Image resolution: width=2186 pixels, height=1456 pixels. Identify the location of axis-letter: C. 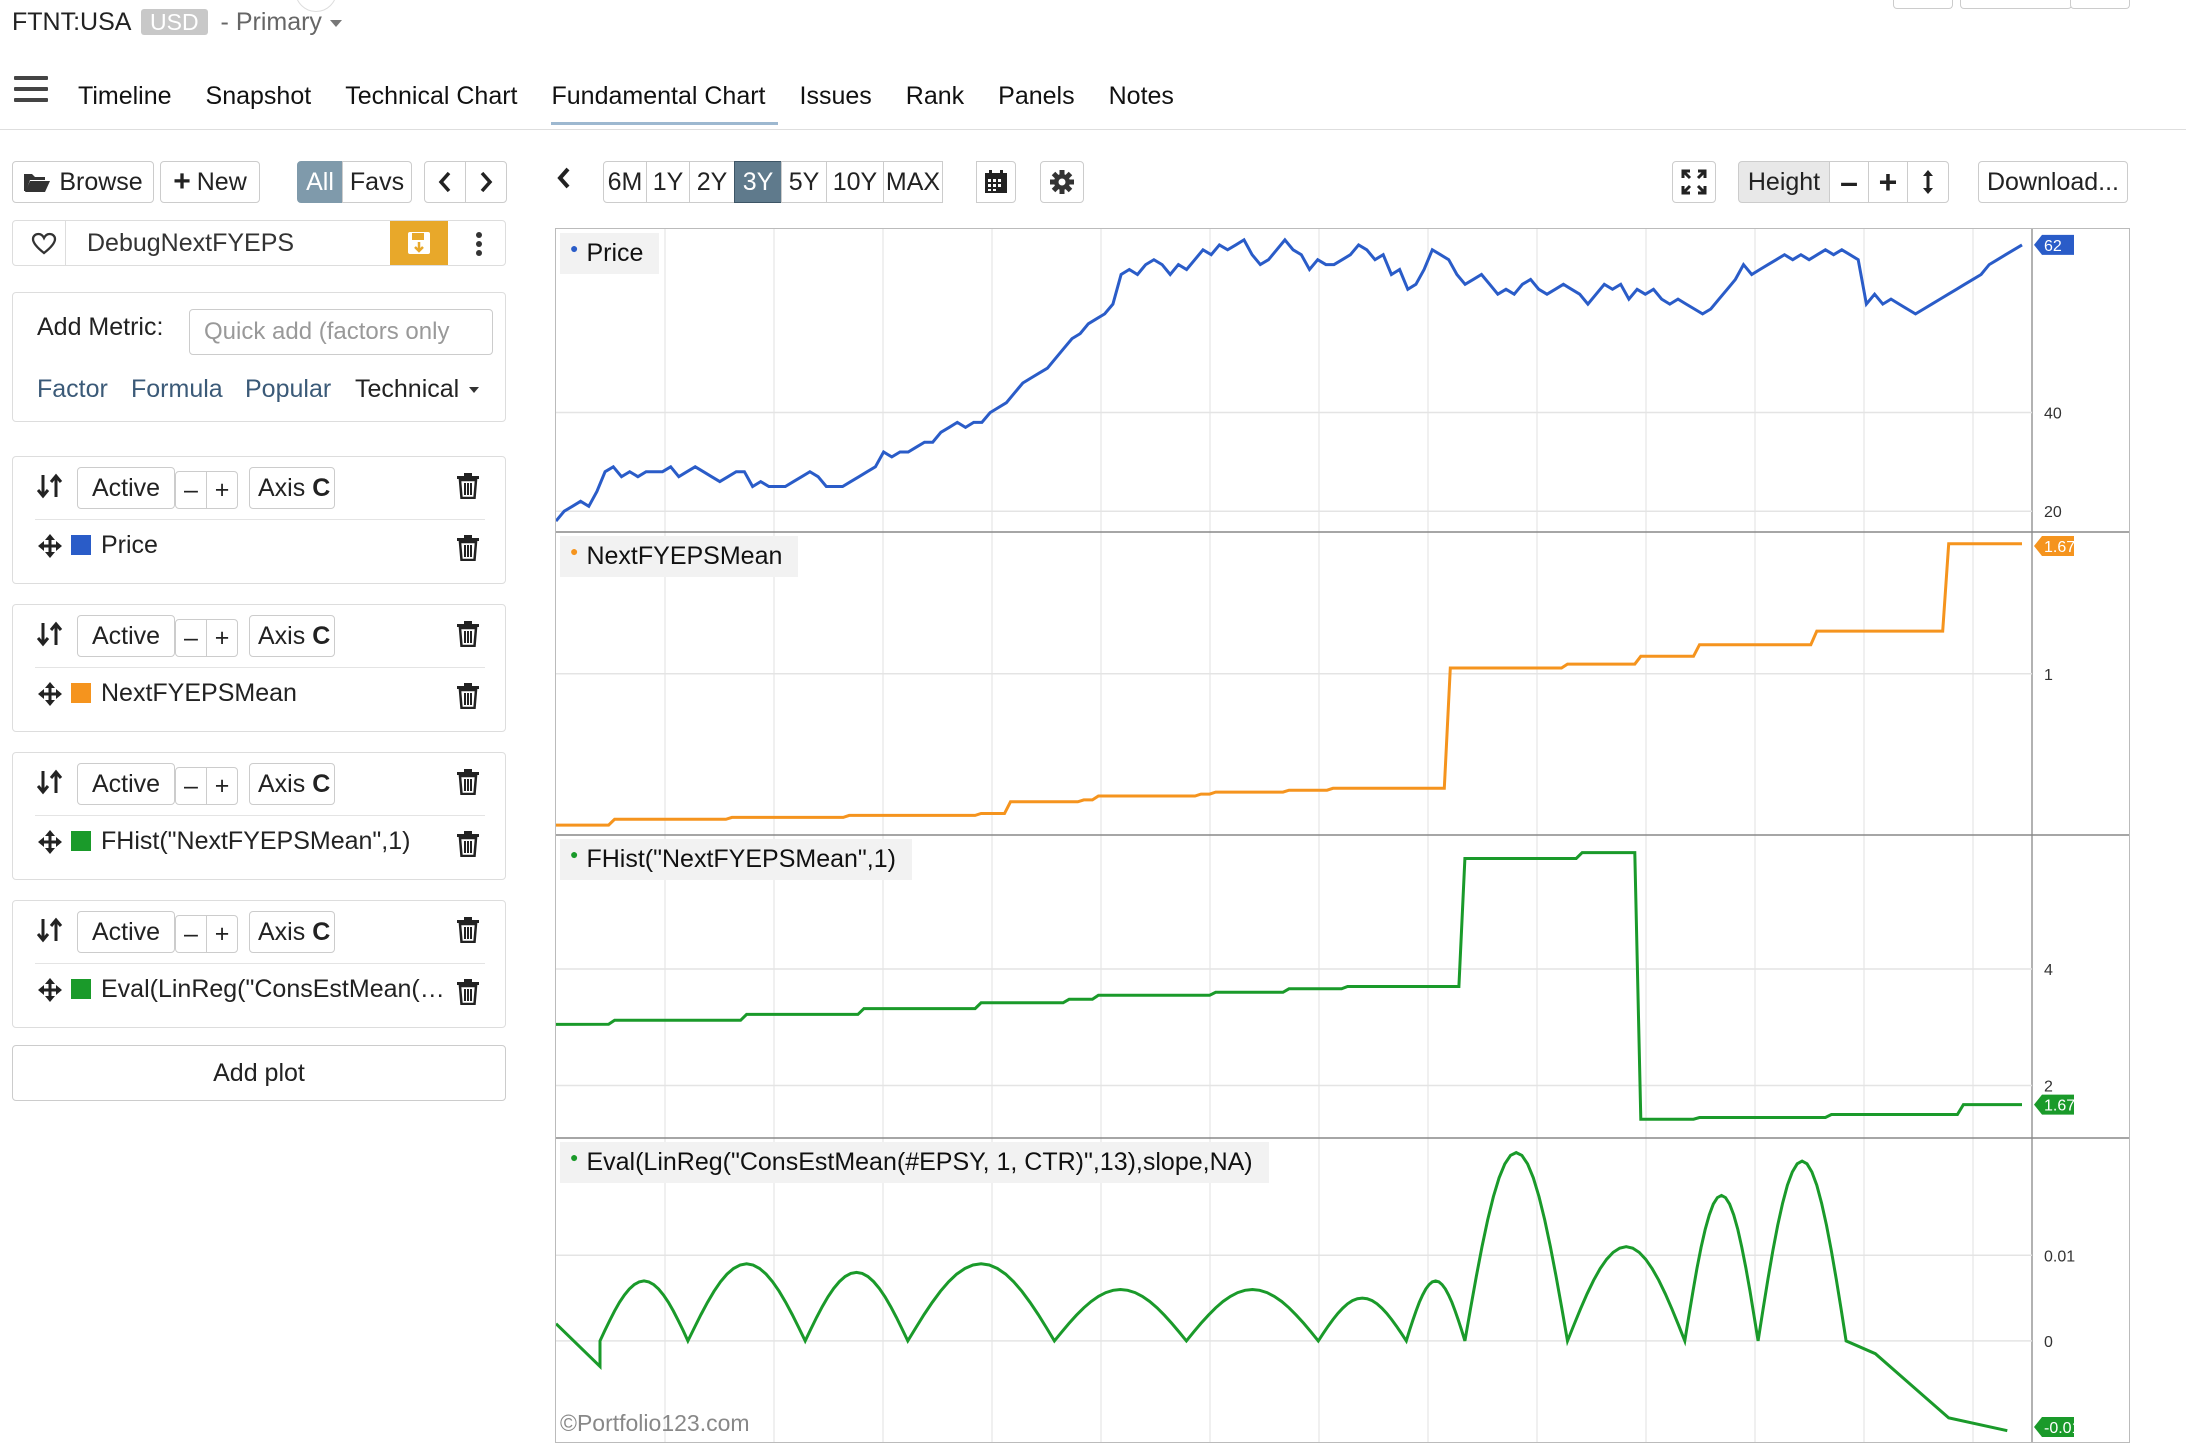
(321, 783).